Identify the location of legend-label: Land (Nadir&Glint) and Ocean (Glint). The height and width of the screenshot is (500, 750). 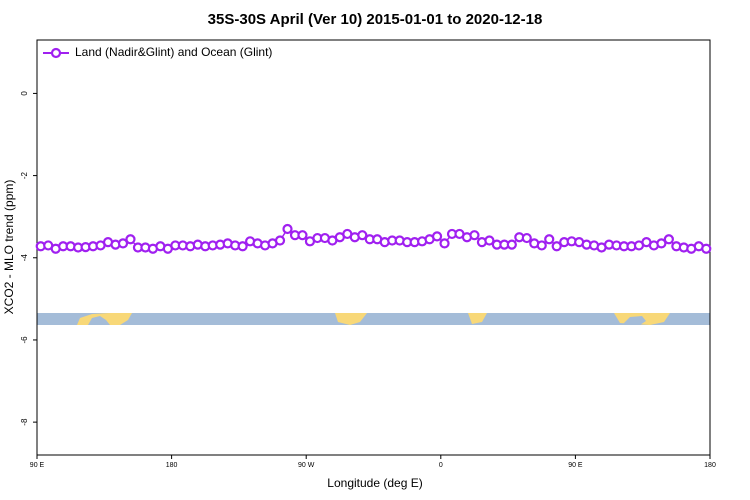
(173, 52).